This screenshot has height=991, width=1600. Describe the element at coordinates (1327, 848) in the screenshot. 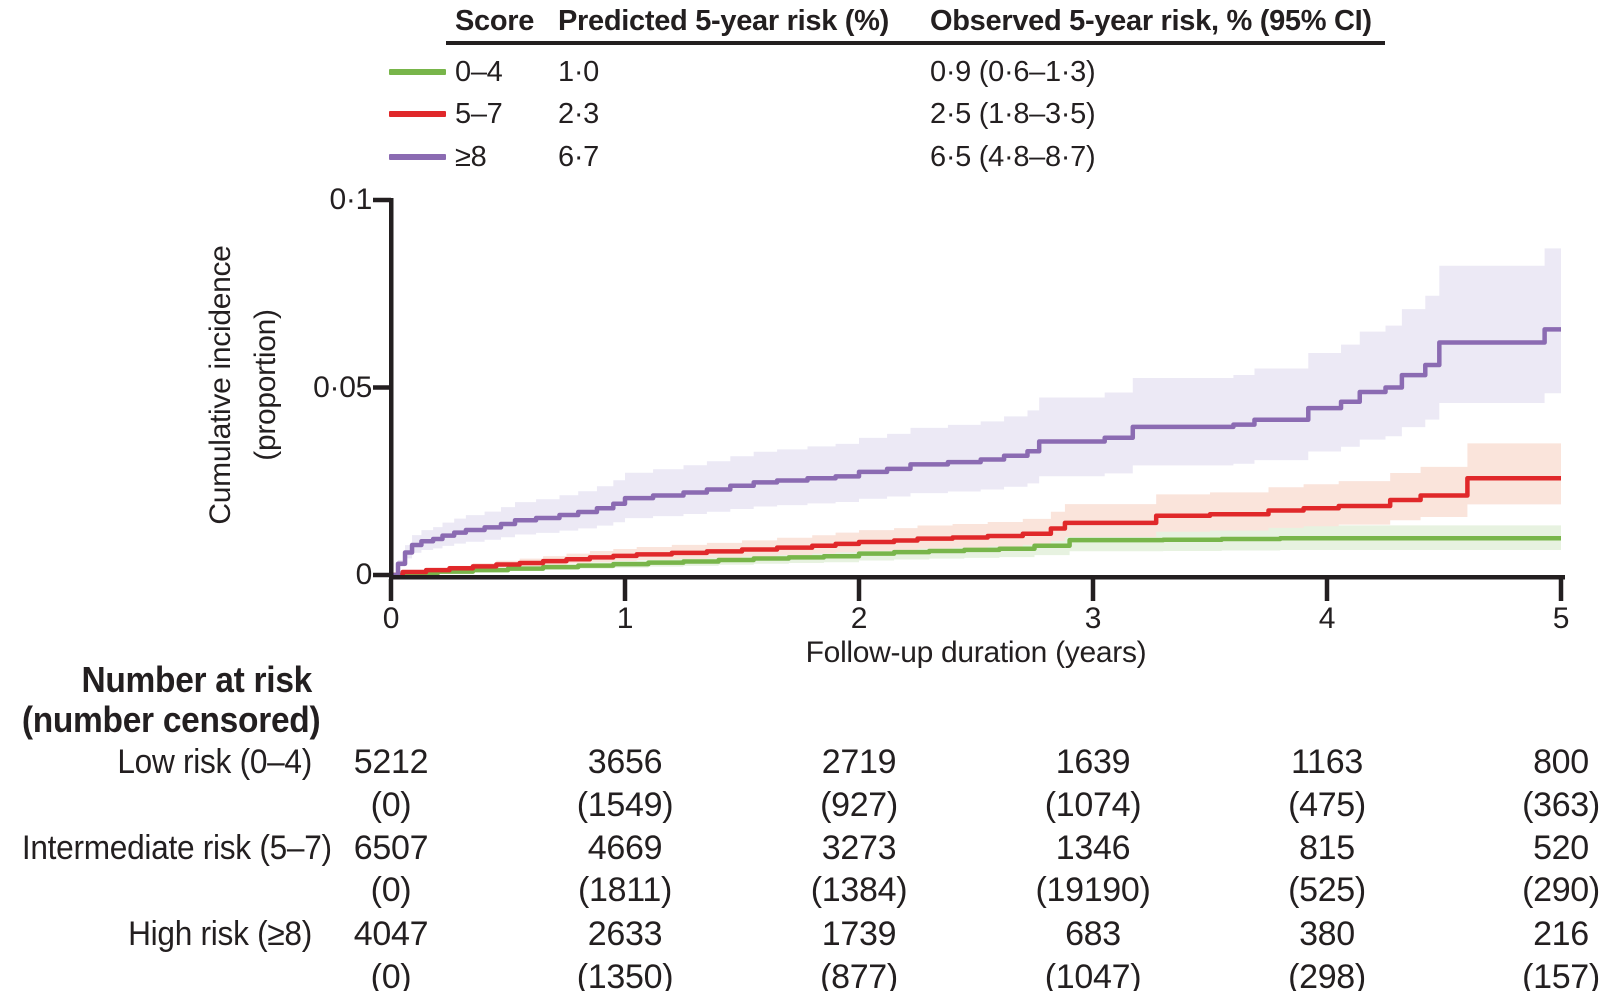

I see `risk-count-cell: 815` at that location.